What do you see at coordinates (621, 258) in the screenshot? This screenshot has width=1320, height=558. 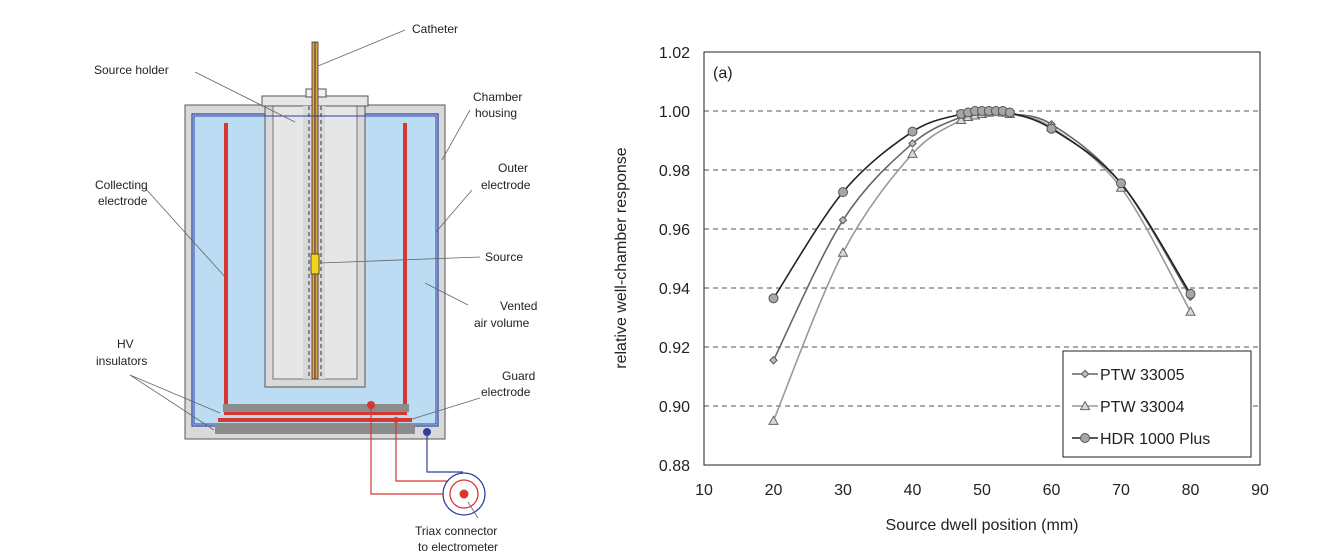 I see `y-axis-label: relative well-chamber response` at bounding box center [621, 258].